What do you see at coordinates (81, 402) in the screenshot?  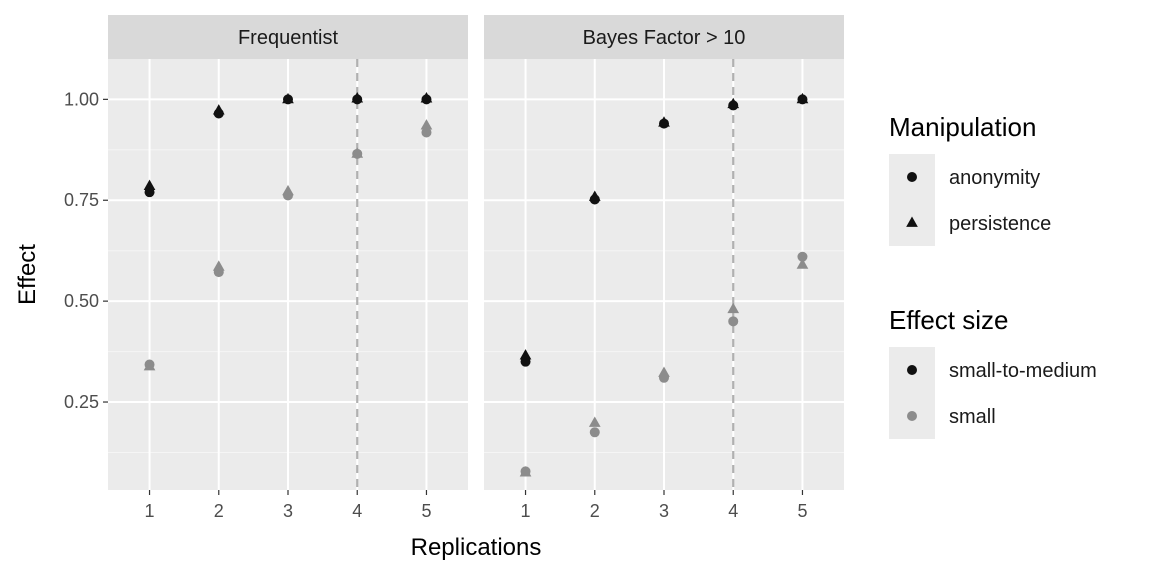 I see `y-tick-label: 0.25` at bounding box center [81, 402].